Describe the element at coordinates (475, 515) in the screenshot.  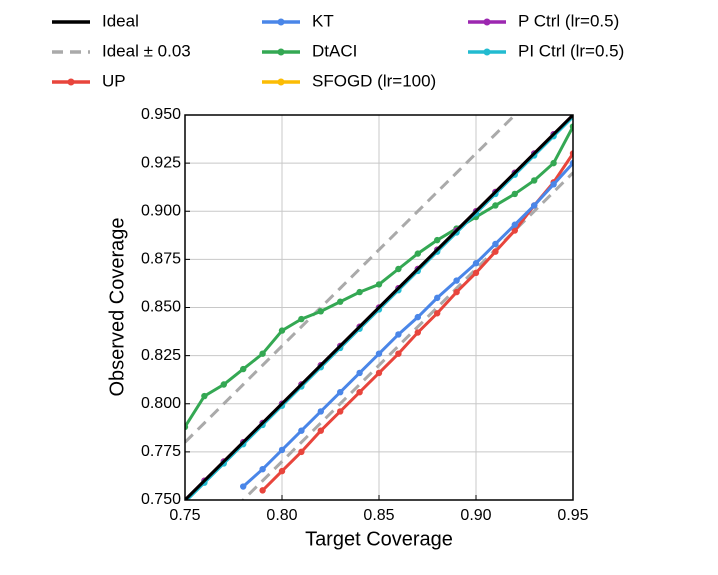
I see `x-tick-label: 0.90` at that location.